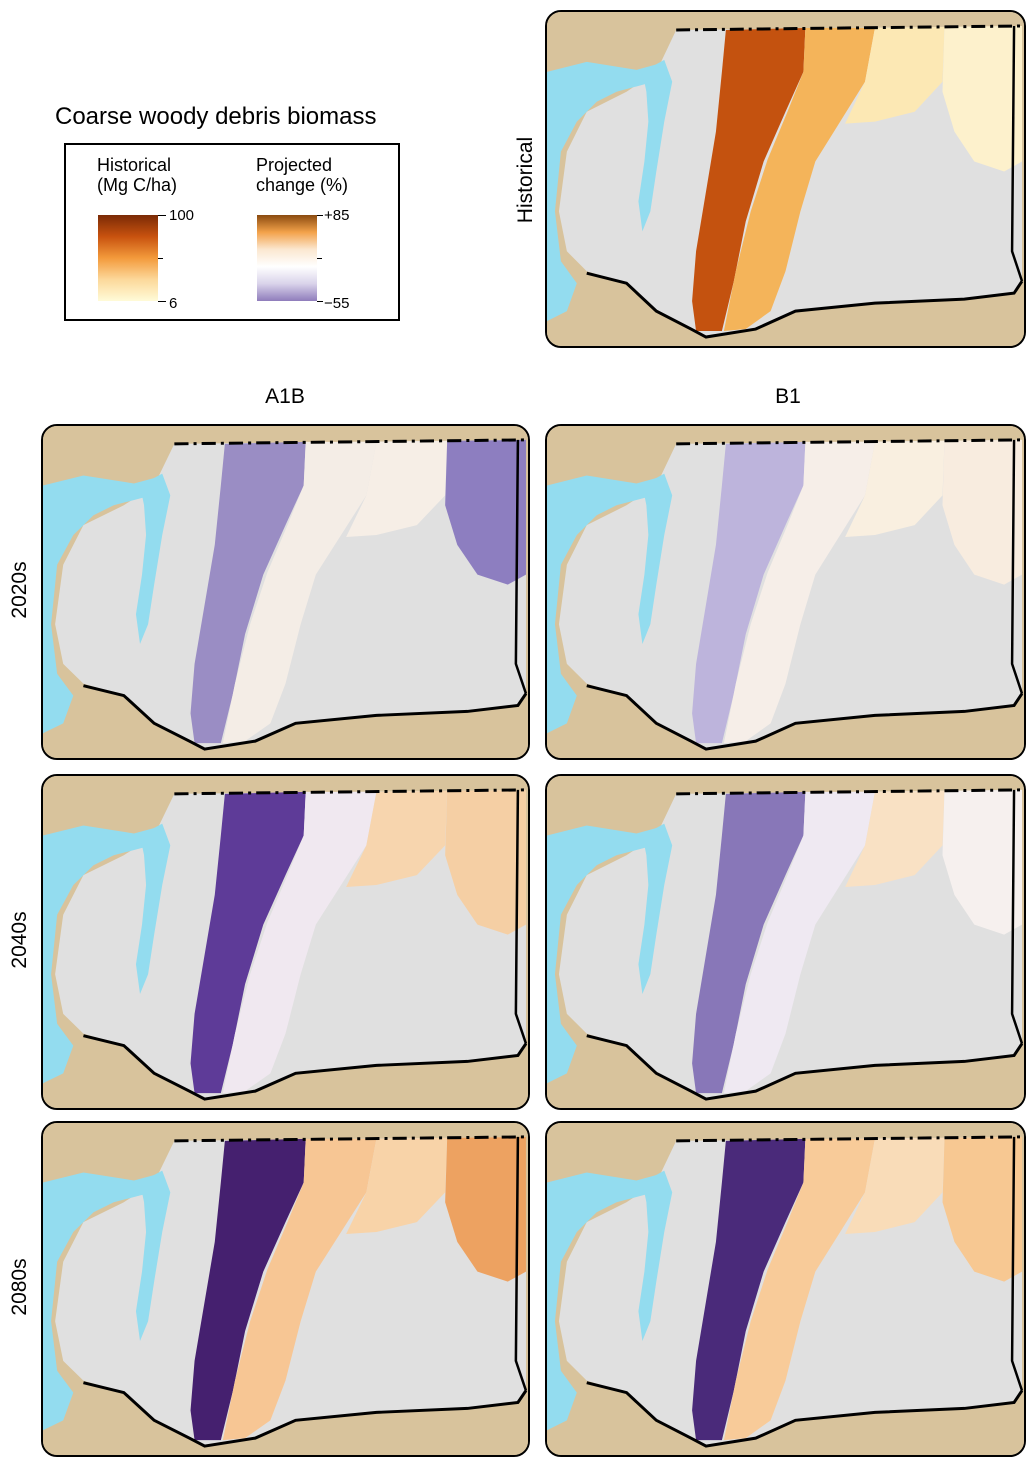 The width and height of the screenshot is (1026, 1457). What do you see at coordinates (137, 185) in the screenshot?
I see `historical-heading-line2: (Mg C/ha)` at bounding box center [137, 185].